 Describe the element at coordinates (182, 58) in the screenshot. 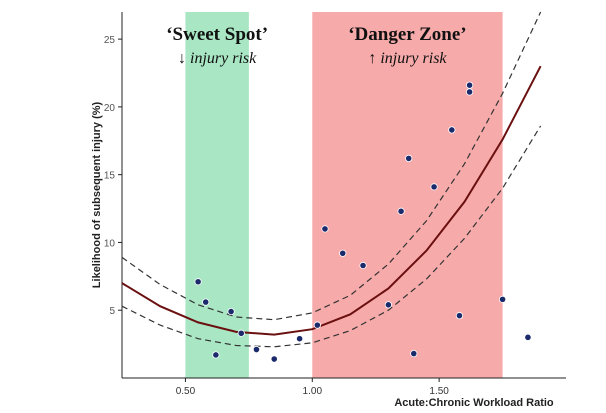

I see `down-arrow-icon: ↓` at that location.